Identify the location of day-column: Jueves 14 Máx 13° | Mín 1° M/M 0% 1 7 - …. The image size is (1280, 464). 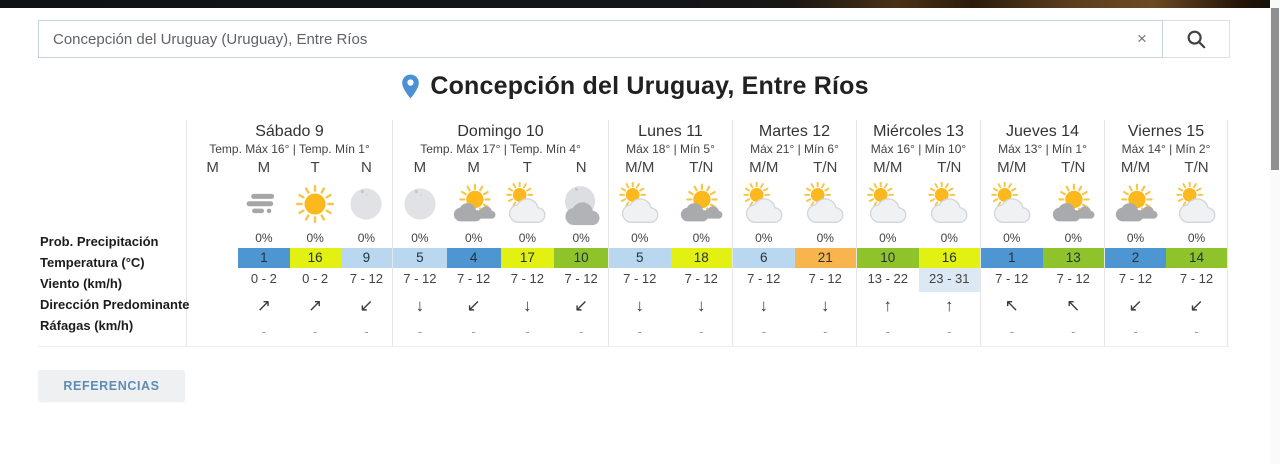
(1042, 233).